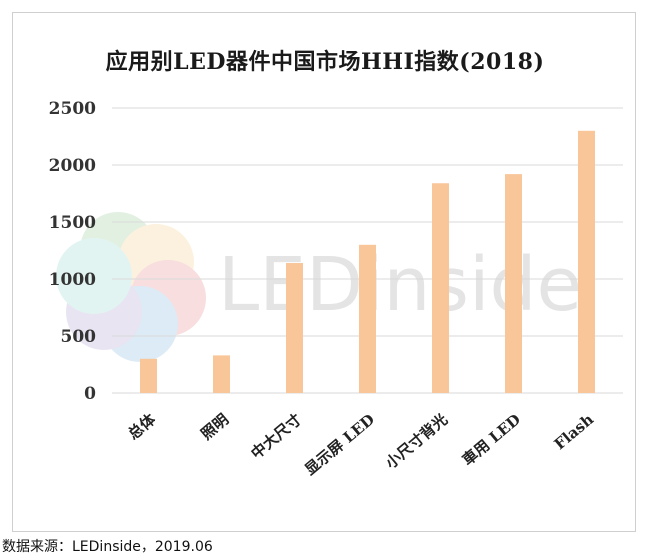 This screenshot has height=559, width=650. What do you see at coordinates (325, 62) in the screenshot?
I see `chart-title: 应用别LED器件中国市场HHI指数(2018)` at bounding box center [325, 62].